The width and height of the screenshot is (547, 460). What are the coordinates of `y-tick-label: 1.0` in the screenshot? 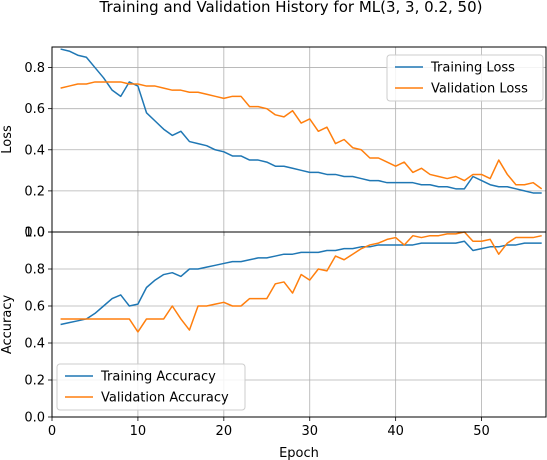 It's located at (34, 233).